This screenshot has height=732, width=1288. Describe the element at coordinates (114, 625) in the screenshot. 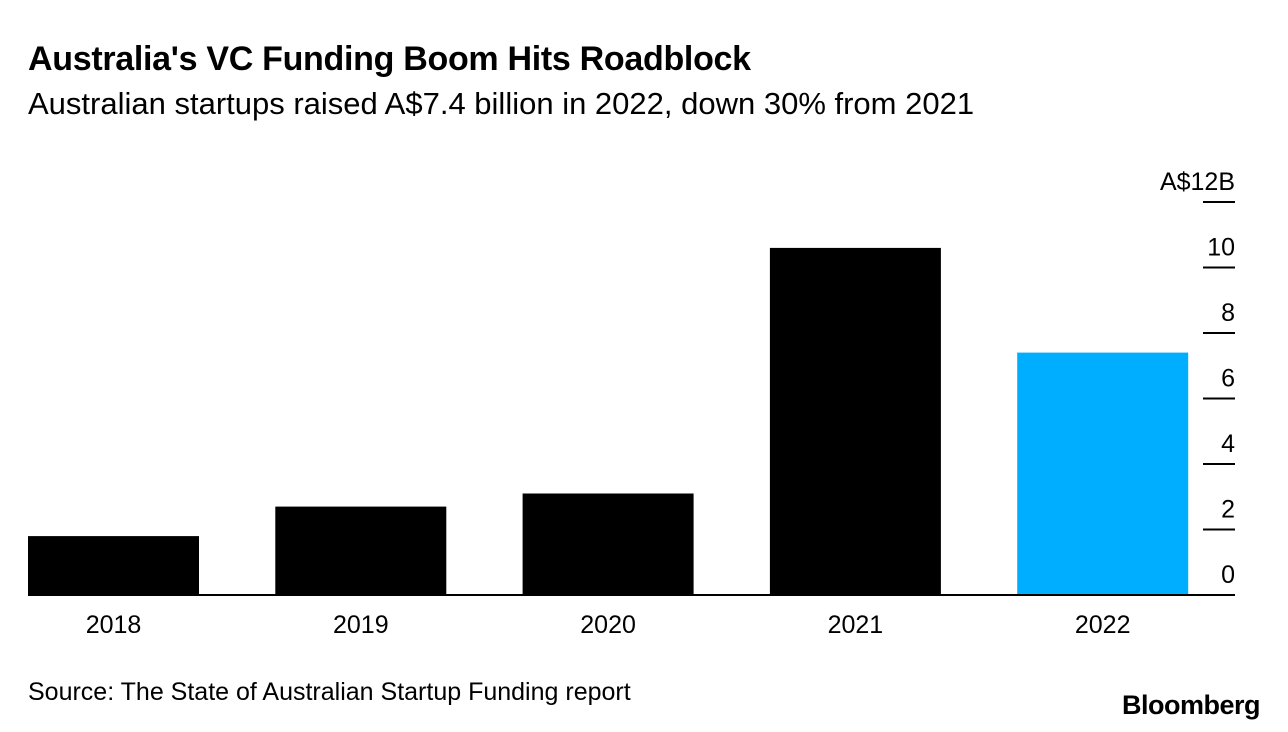

I see `x-tick-label: 2018` at that location.